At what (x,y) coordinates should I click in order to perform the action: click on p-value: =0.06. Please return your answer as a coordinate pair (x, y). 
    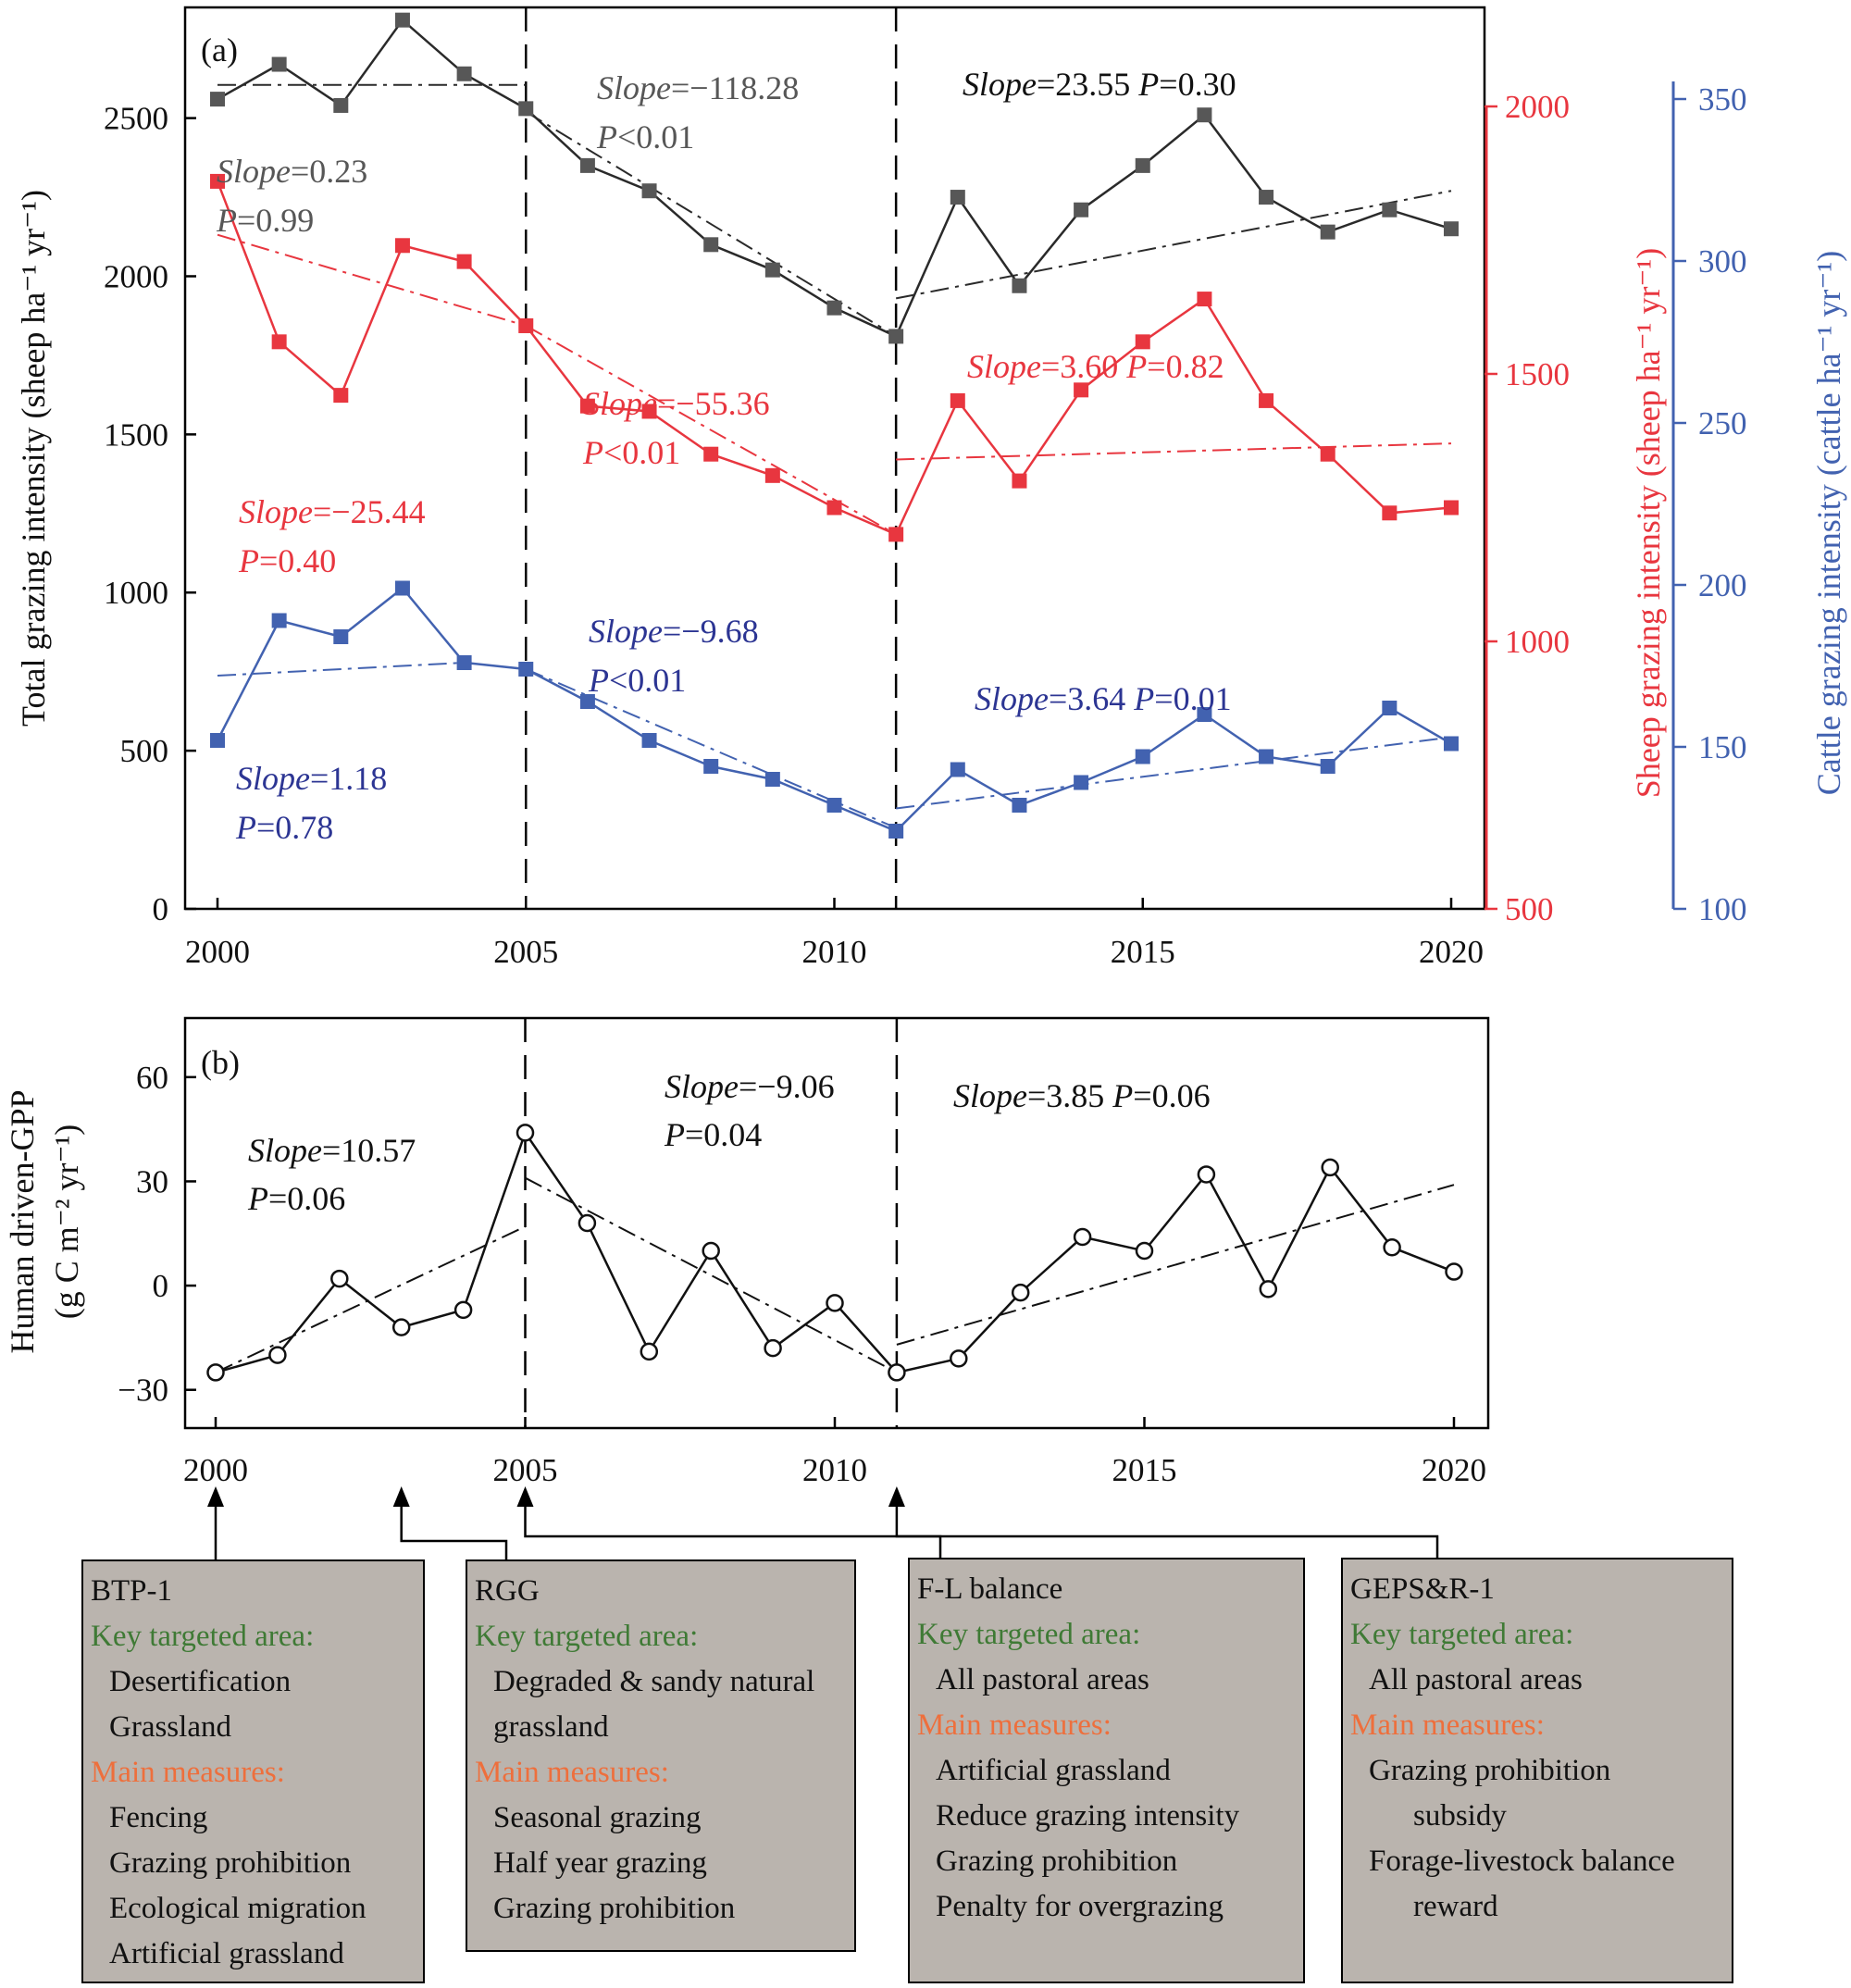
    Looking at the image, I should click on (1171, 1095).